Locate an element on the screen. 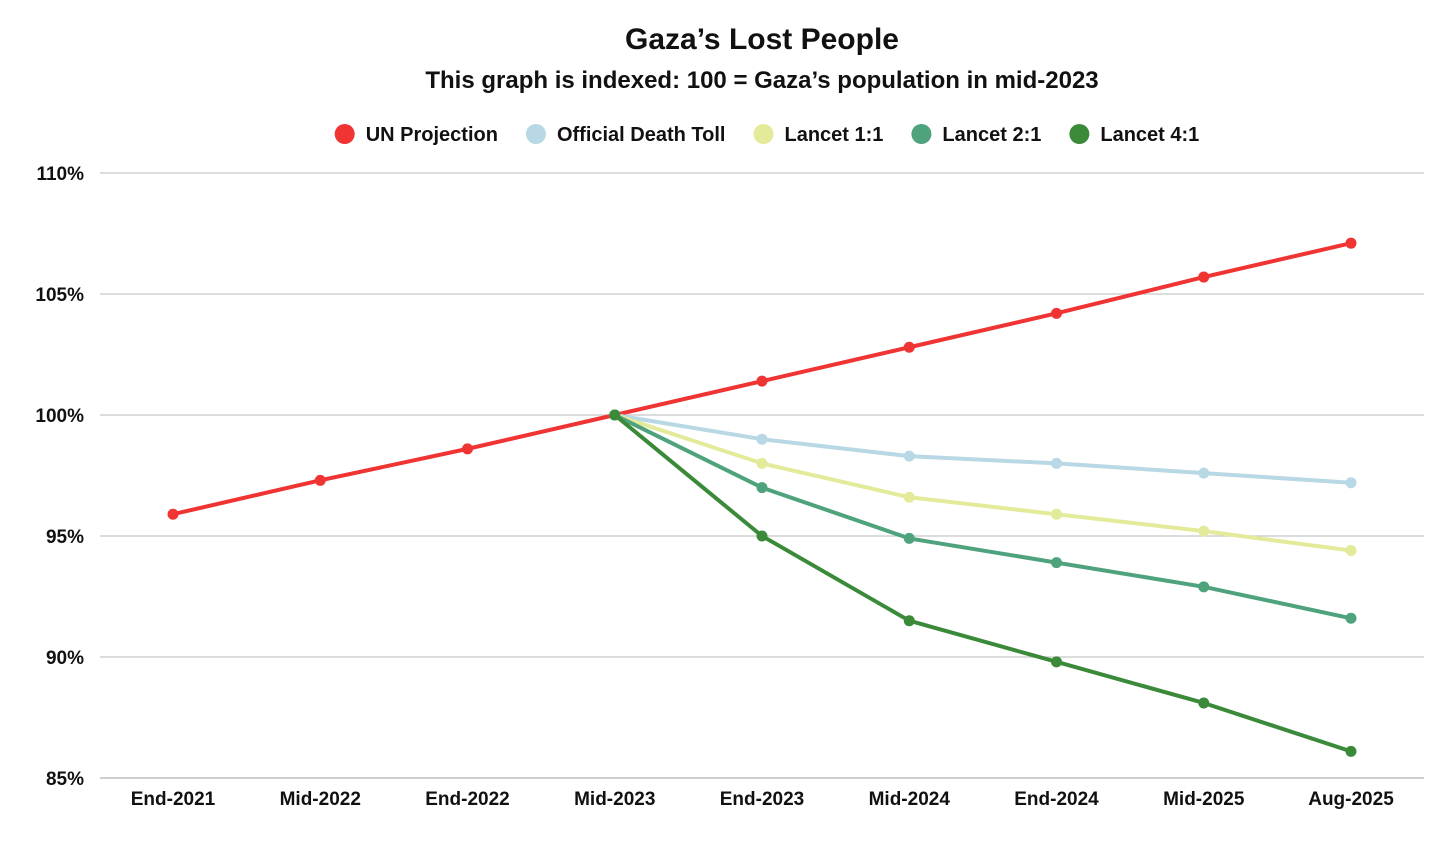  data-point-lancet-2-1-end-2024 is located at coordinates (1056, 563).